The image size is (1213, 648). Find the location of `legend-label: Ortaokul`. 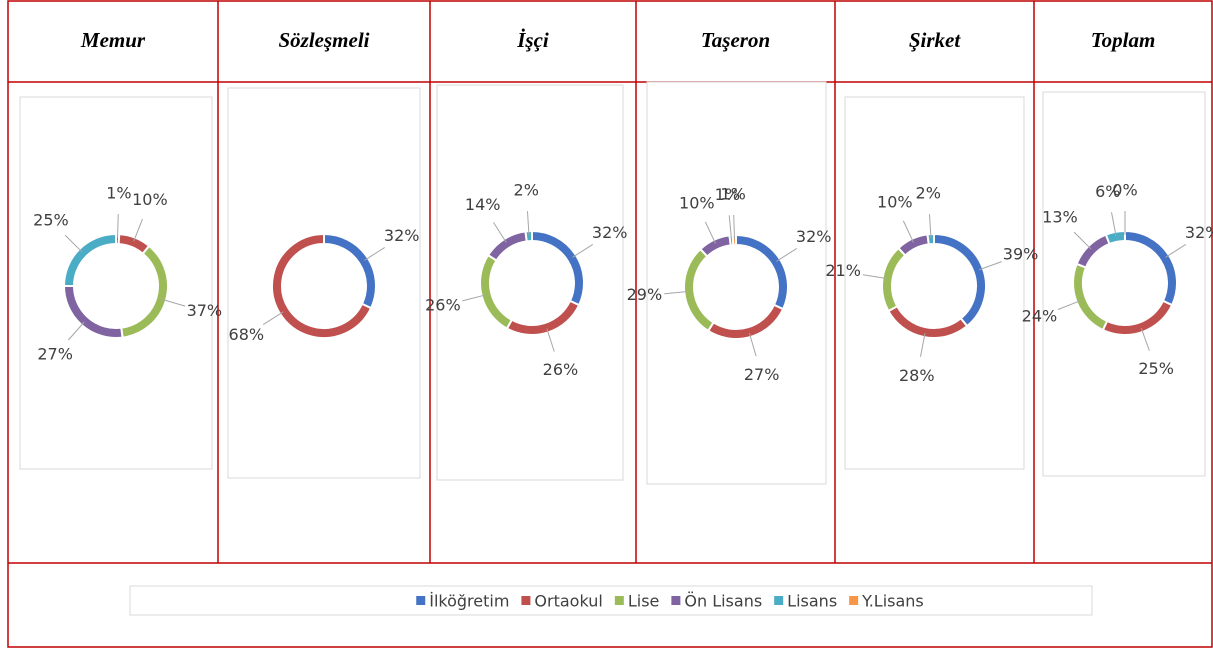

legend-label: Ortaokul is located at coordinates (568, 601).